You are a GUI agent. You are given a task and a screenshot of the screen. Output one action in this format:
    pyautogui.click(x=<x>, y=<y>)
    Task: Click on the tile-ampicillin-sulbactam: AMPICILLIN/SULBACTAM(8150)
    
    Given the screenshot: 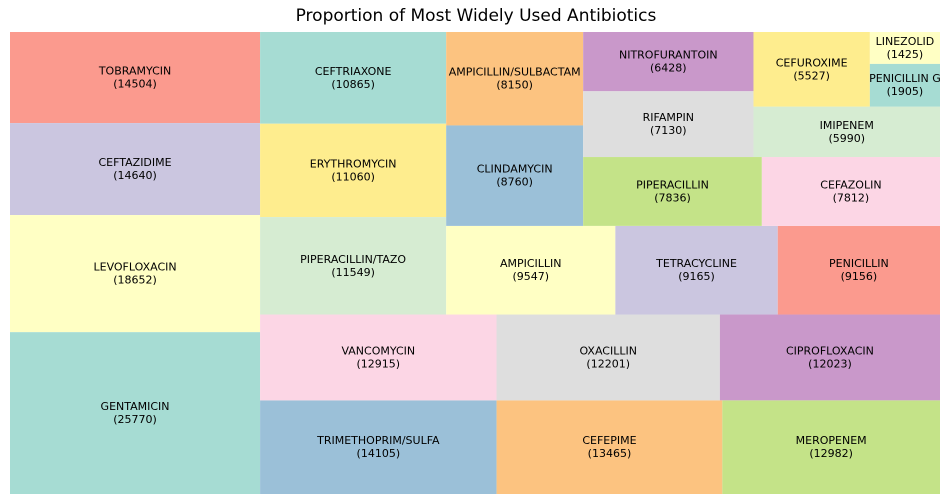 What is the action you would take?
    pyautogui.click(x=515, y=79)
    